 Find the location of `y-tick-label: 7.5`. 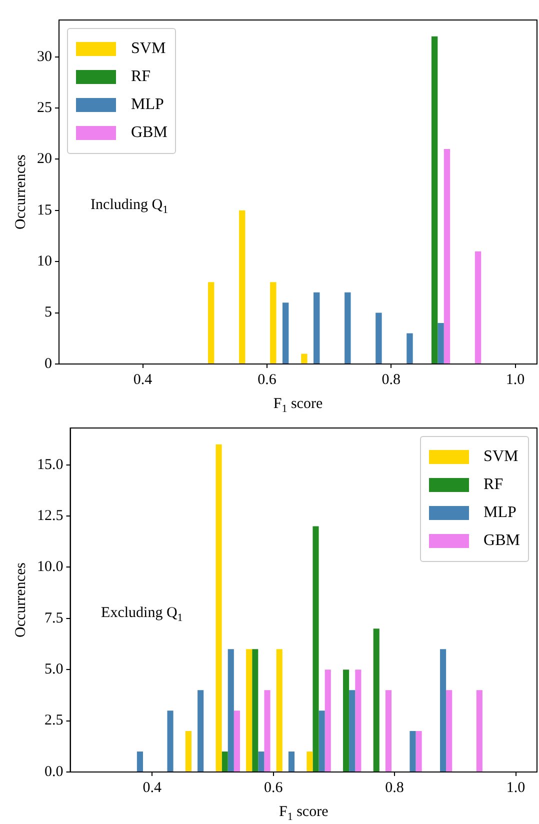

y-tick-label: 7.5 is located at coordinates (54, 618).